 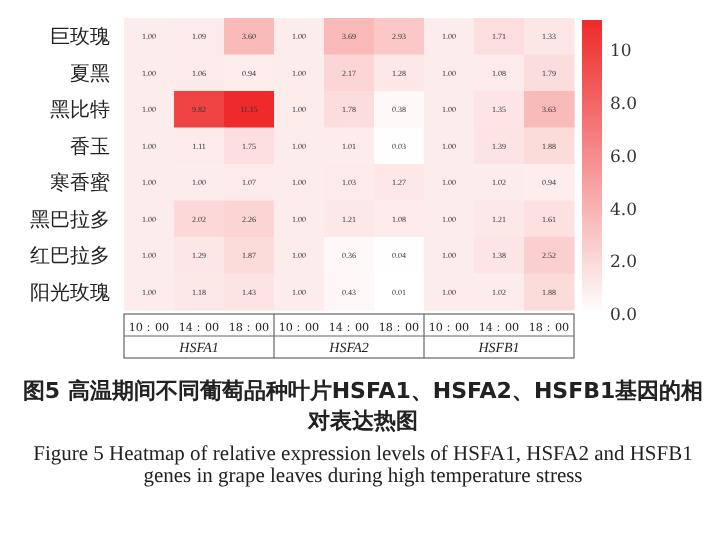 What do you see at coordinates (621, 52) in the screenshot?
I see `color-bar-label: 10` at bounding box center [621, 52].